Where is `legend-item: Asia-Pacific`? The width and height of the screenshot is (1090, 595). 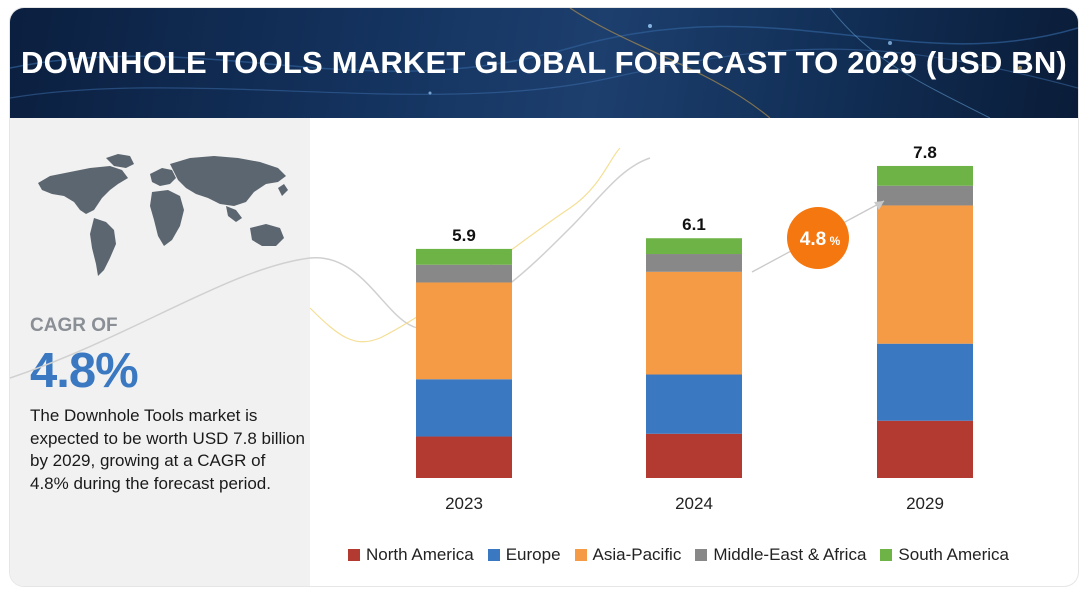
legend-item: Asia-Pacific is located at coordinates (628, 555).